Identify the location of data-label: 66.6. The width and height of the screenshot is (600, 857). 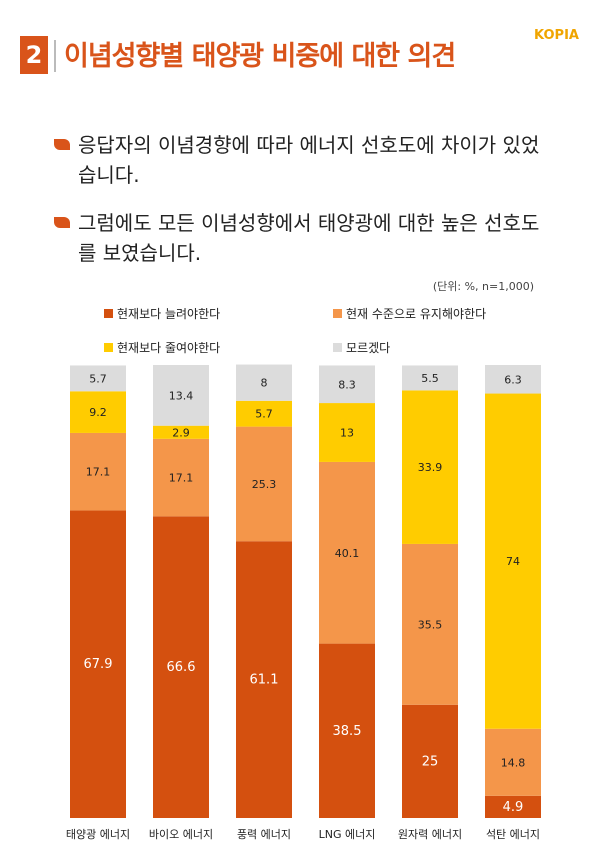
(181, 667).